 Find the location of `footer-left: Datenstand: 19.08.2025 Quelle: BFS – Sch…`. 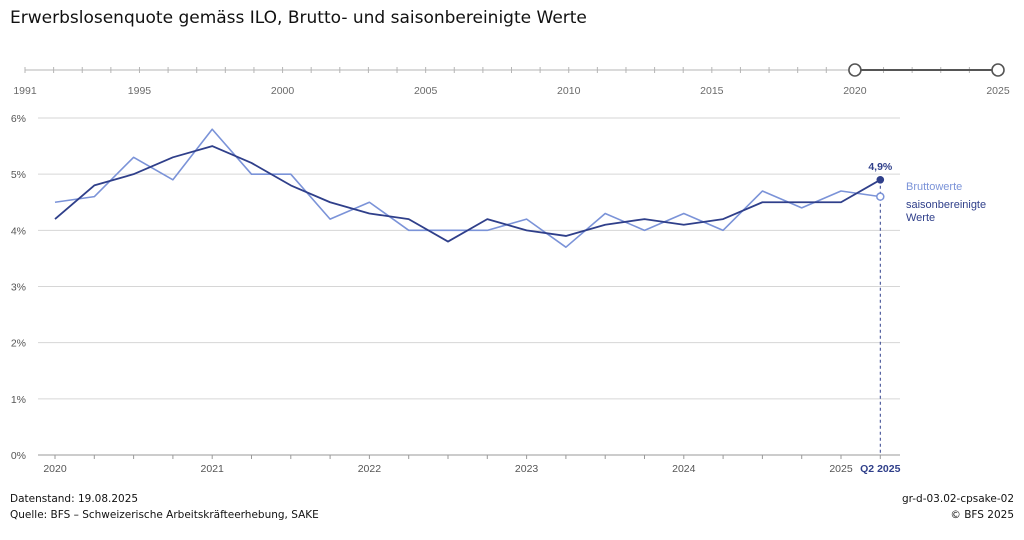

footer-left: Datenstand: 19.08.2025 Quelle: BFS – Sch… is located at coordinates (164, 507).